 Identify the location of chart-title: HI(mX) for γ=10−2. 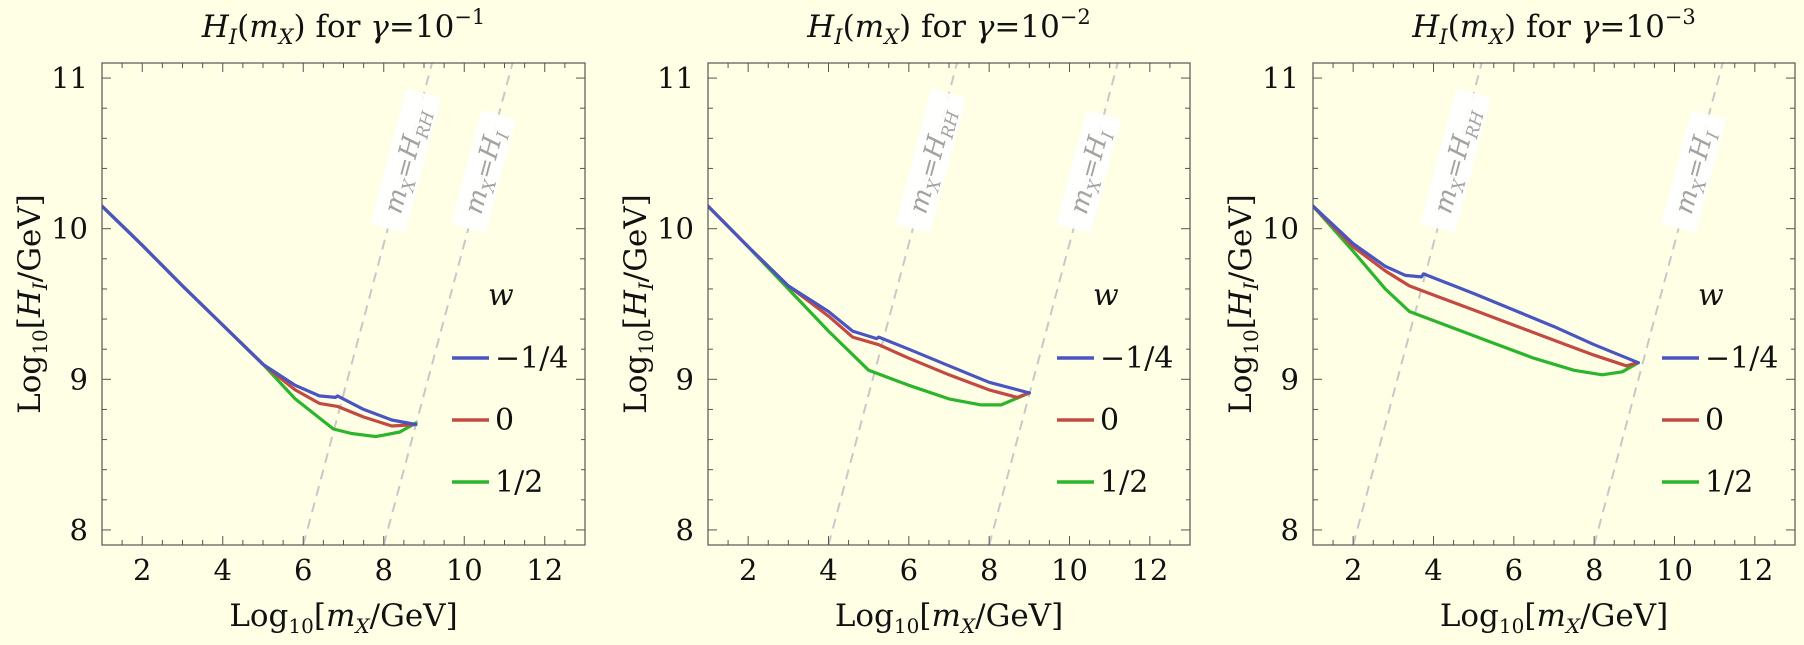
(948, 27).